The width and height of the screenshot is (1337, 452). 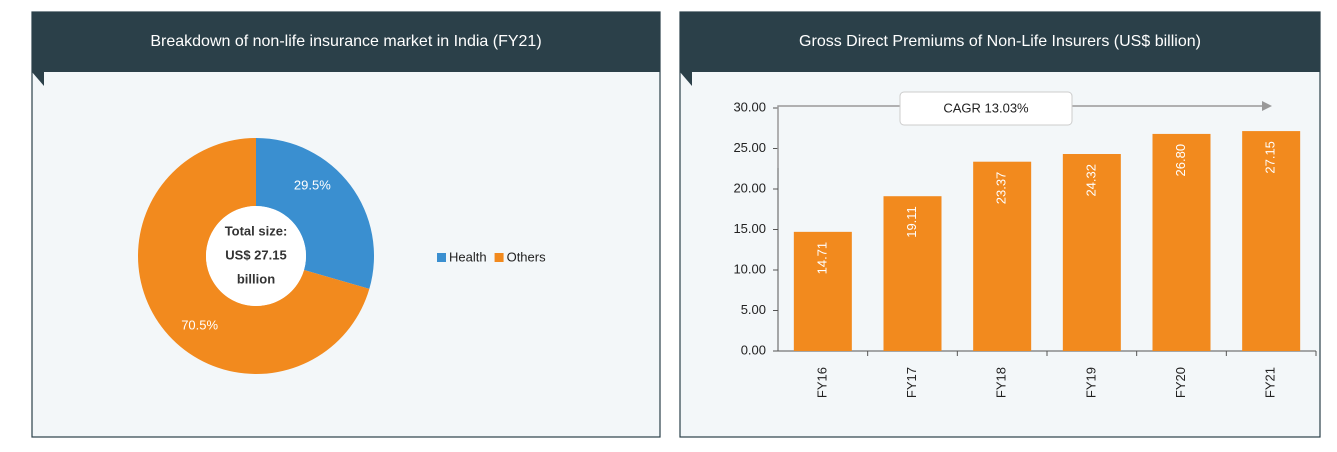 What do you see at coordinates (1180, 160) in the screenshot?
I see `data-label: 26.80` at bounding box center [1180, 160].